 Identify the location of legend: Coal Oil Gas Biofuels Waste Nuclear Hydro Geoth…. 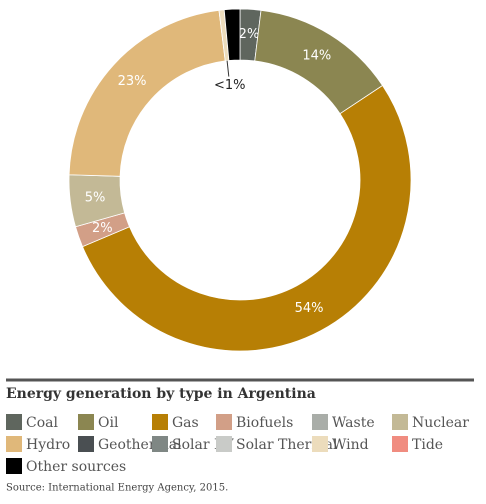
(237, 444).